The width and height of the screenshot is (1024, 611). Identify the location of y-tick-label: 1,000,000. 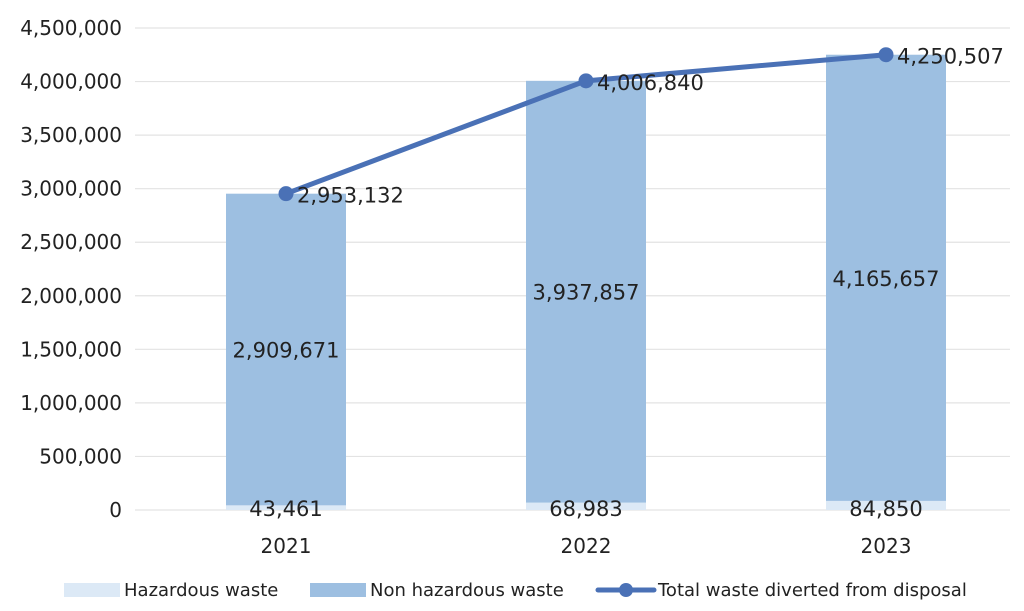
(71, 403).